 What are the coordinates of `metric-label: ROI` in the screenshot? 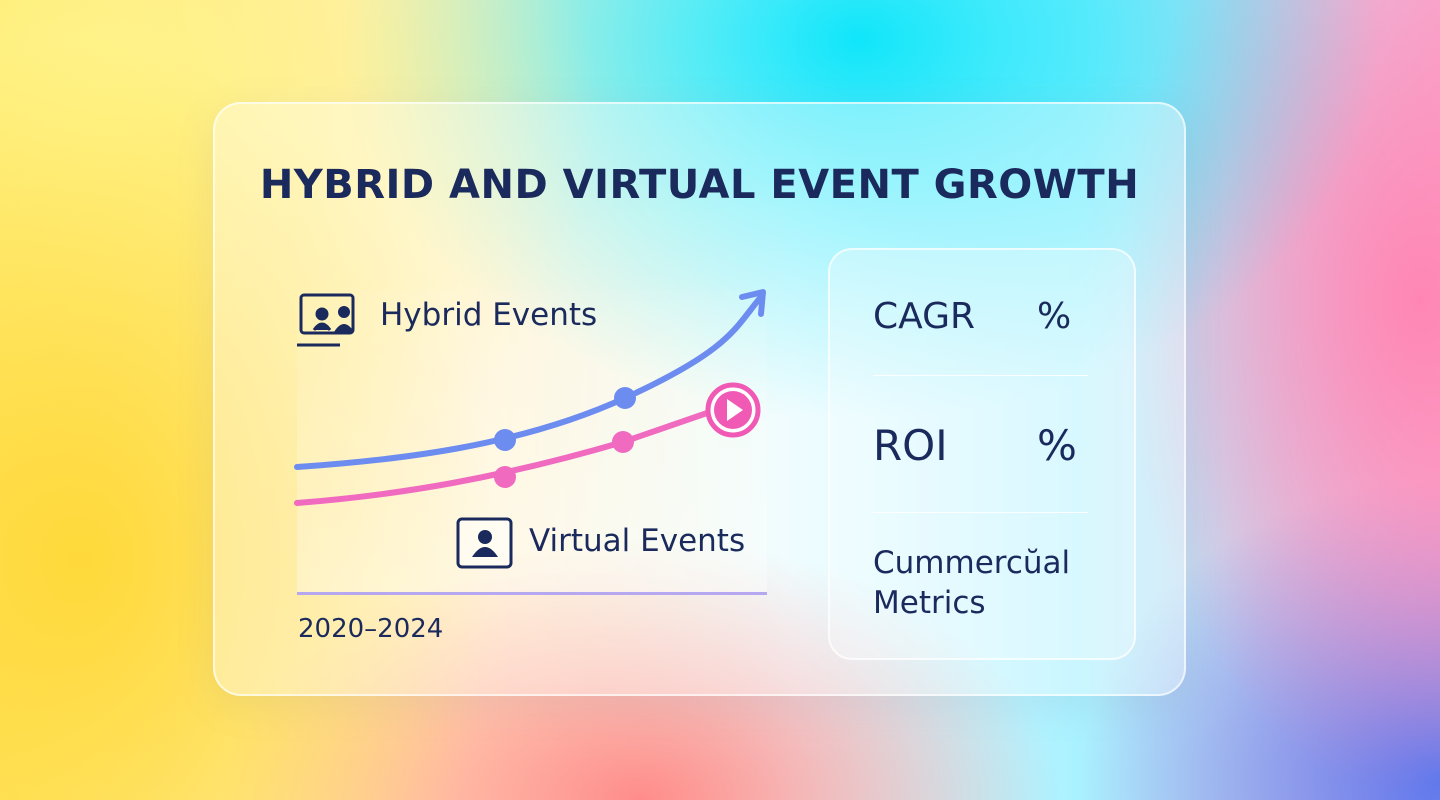 It's located at (910, 445).